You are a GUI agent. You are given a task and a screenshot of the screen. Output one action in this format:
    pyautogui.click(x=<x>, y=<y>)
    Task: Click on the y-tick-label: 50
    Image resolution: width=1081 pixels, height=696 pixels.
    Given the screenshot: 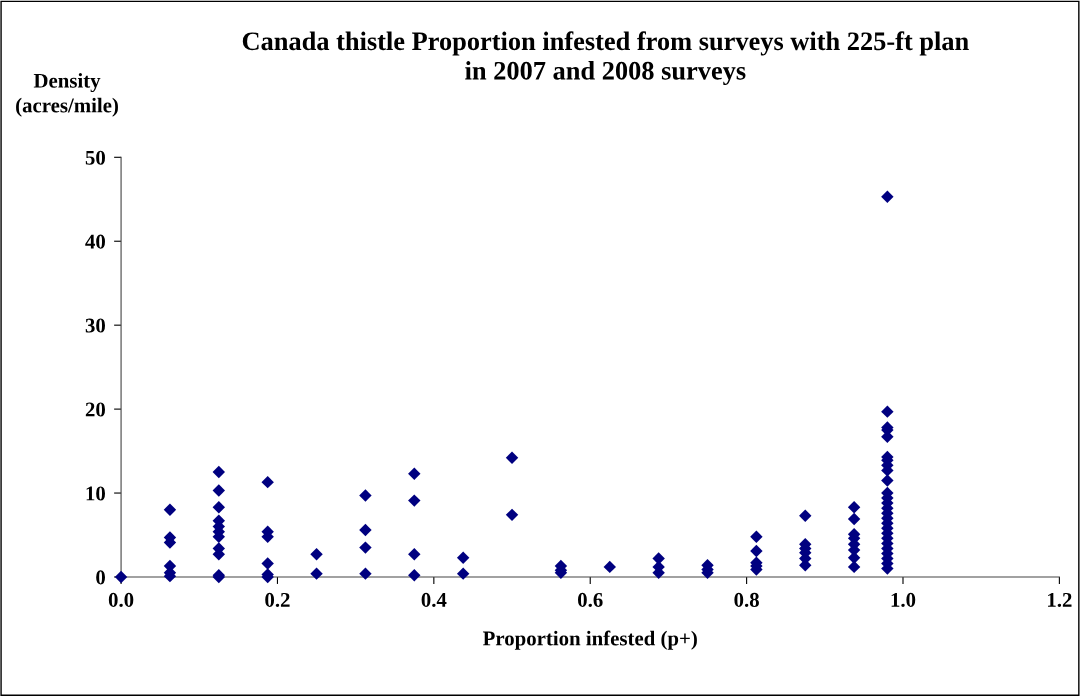 What is the action you would take?
    pyautogui.click(x=95, y=157)
    